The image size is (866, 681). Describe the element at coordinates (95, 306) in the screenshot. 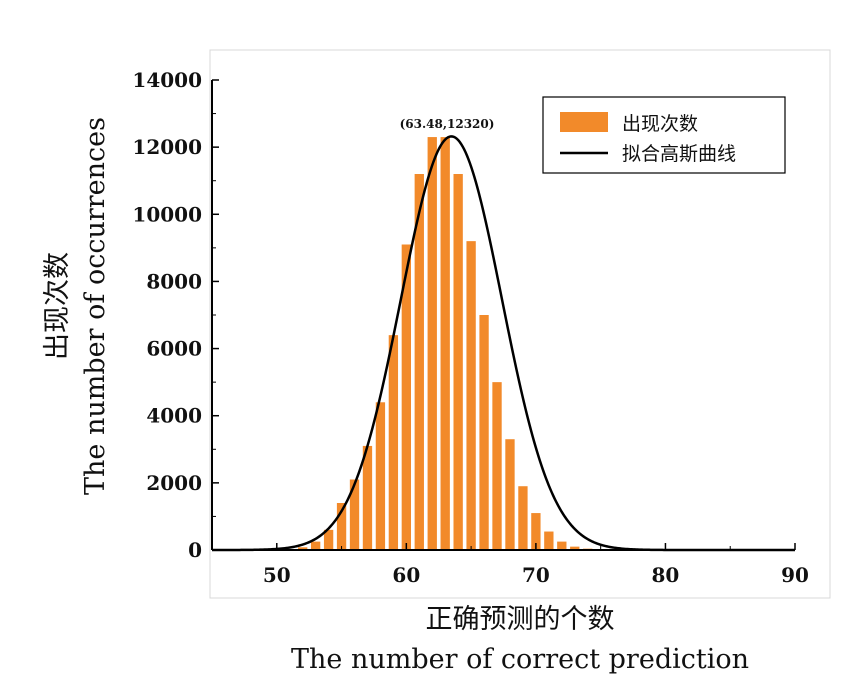

I see `y-axis-title-en: The number of occurrences` at that location.